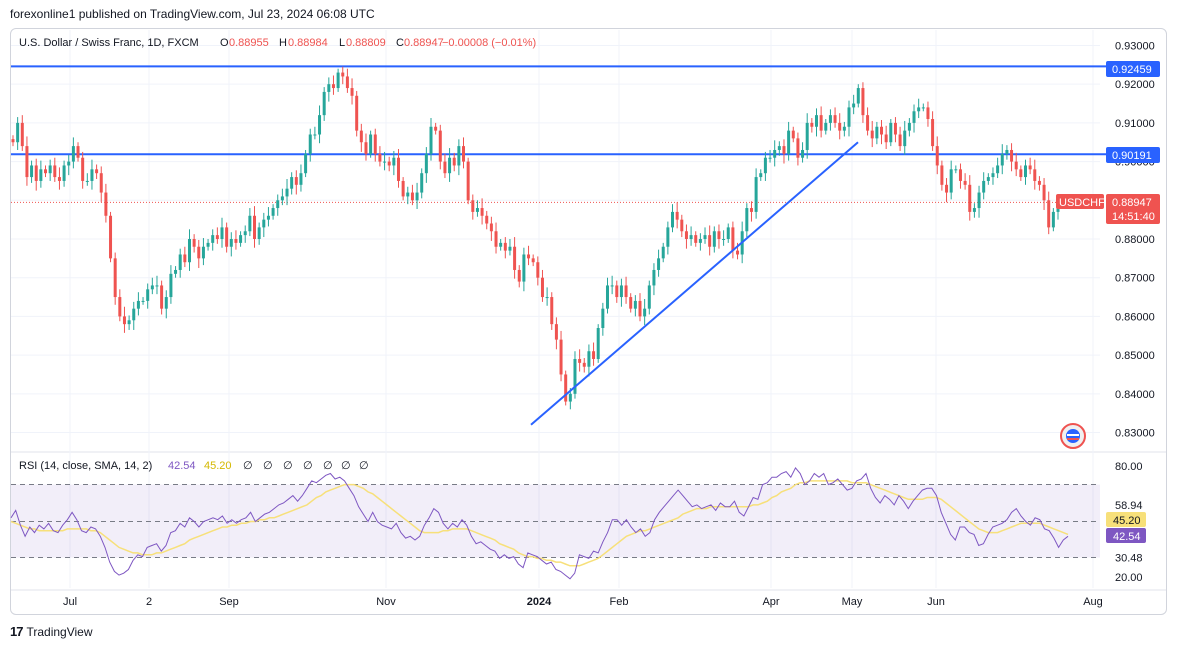 The image size is (1177, 650). What do you see at coordinates (59, 631) in the screenshot?
I see `brand-name: TradingView` at bounding box center [59, 631].